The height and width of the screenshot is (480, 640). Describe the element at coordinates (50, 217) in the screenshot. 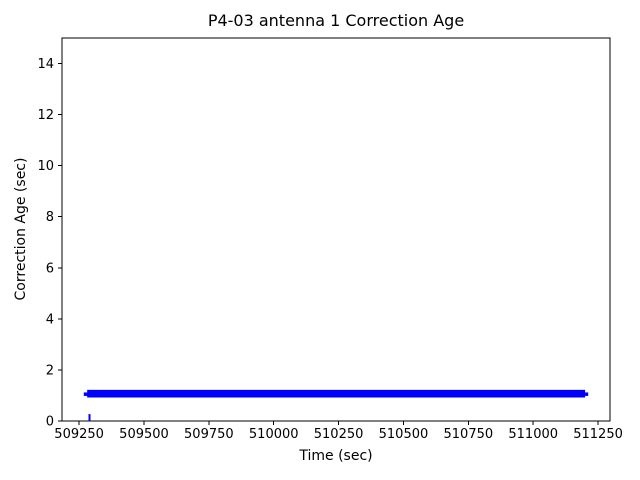

I see `y-tick-label: 8` at that location.